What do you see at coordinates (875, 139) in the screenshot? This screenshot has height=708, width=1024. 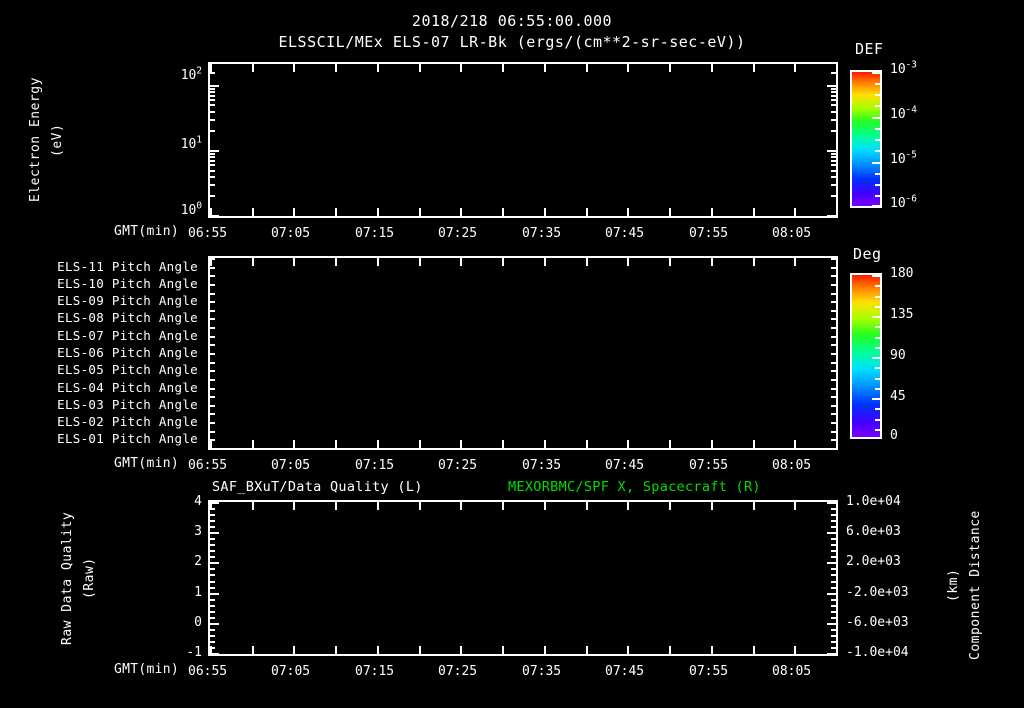 I see `def-colorbar-ticks` at bounding box center [875, 139].